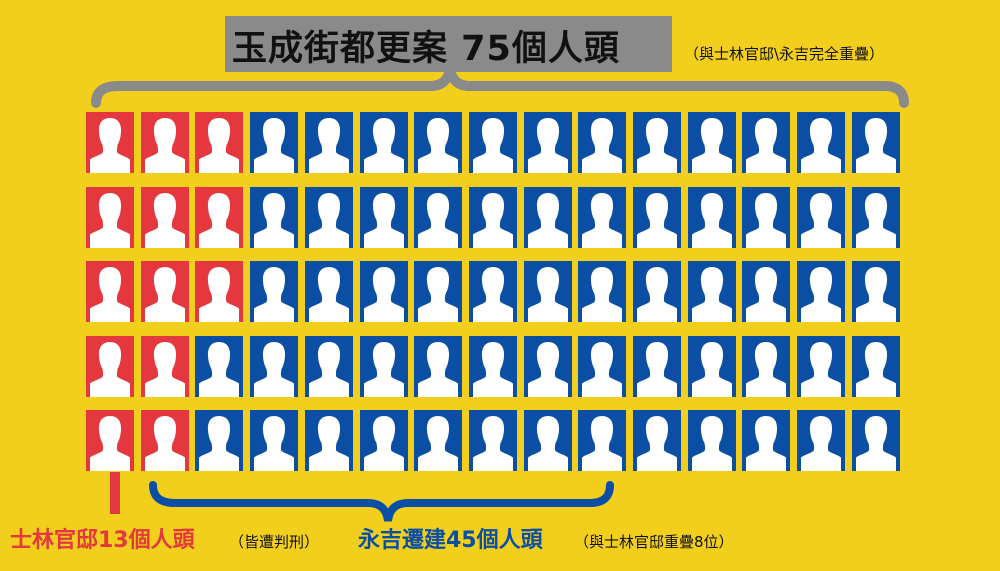 The height and width of the screenshot is (571, 1000). Describe the element at coordinates (500, 87) in the screenshot. I see `gray-brace` at that location.